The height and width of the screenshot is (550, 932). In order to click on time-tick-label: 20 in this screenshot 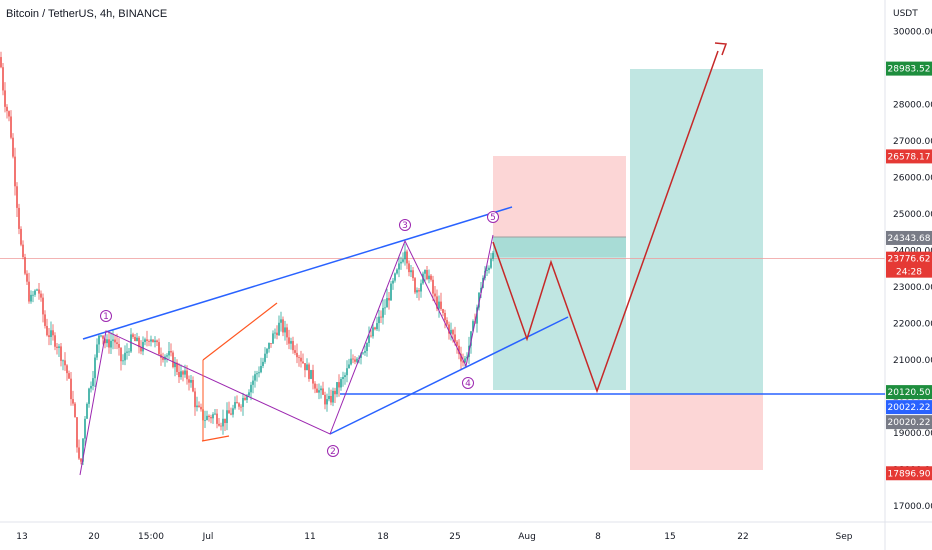, I will do `click(94, 537)`.